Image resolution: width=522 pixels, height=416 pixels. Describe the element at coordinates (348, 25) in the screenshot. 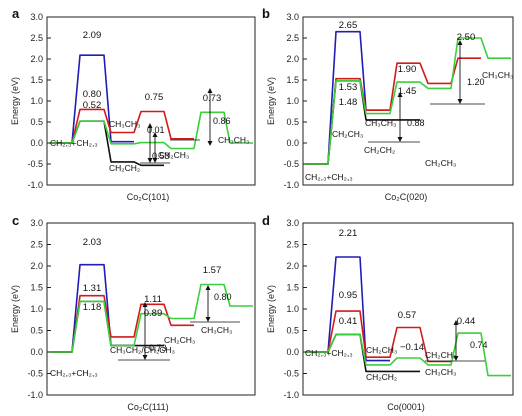

I see `value-label: 2.65` at that location.